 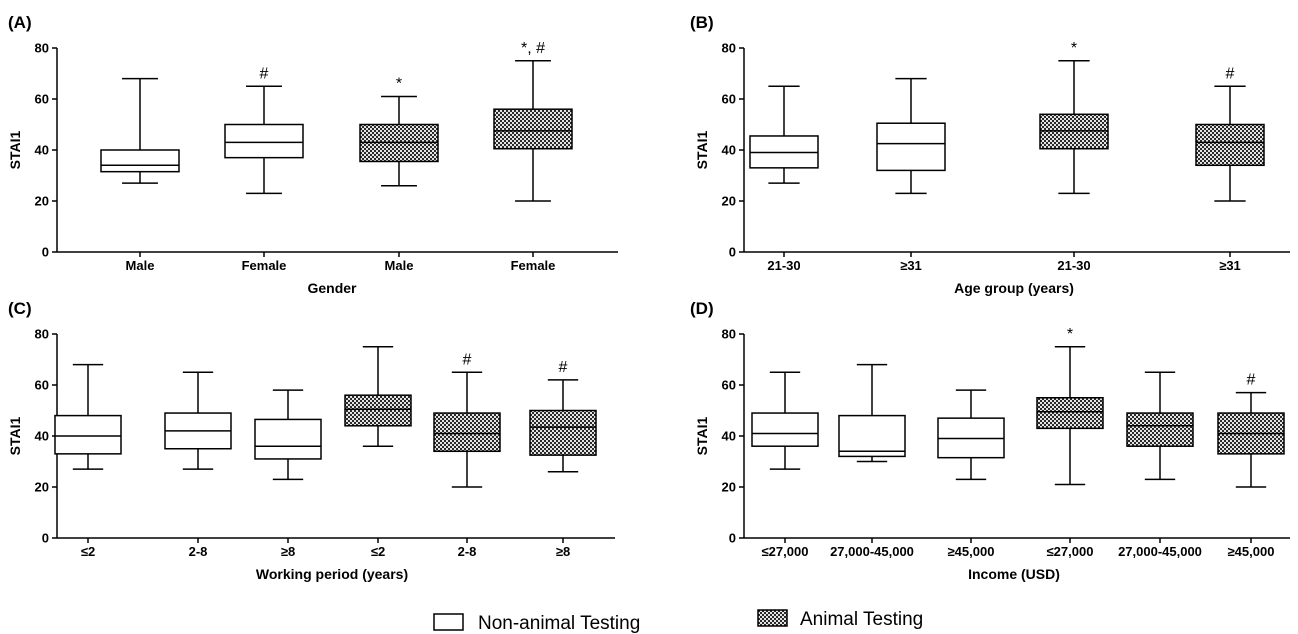 I want to click on box-4: ≤27,000 *, so click(x=1070, y=442).